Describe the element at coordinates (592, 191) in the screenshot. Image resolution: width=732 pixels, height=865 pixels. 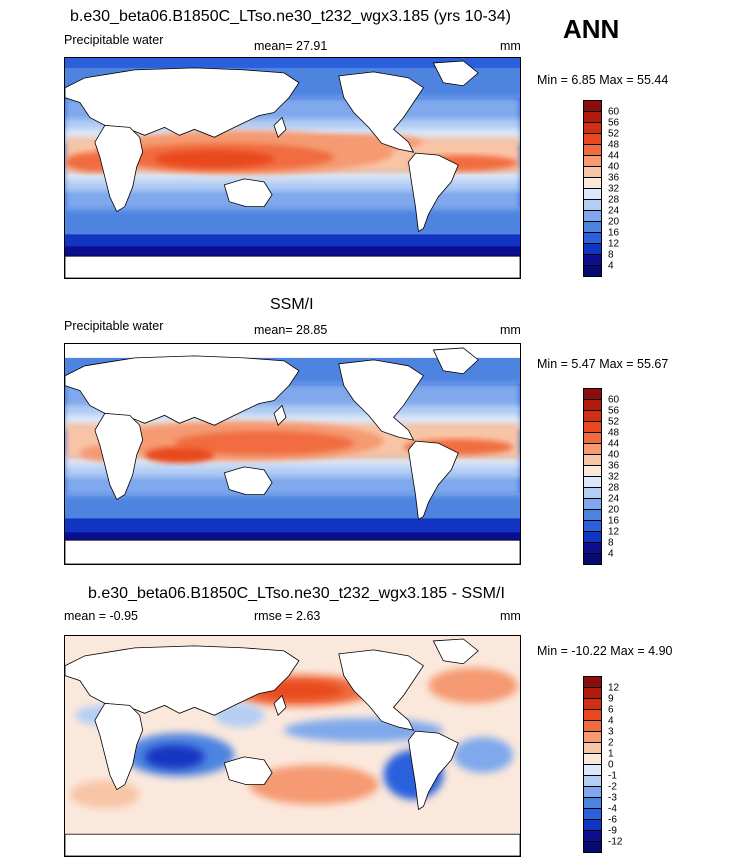
I see `panel1-colorbar` at that location.